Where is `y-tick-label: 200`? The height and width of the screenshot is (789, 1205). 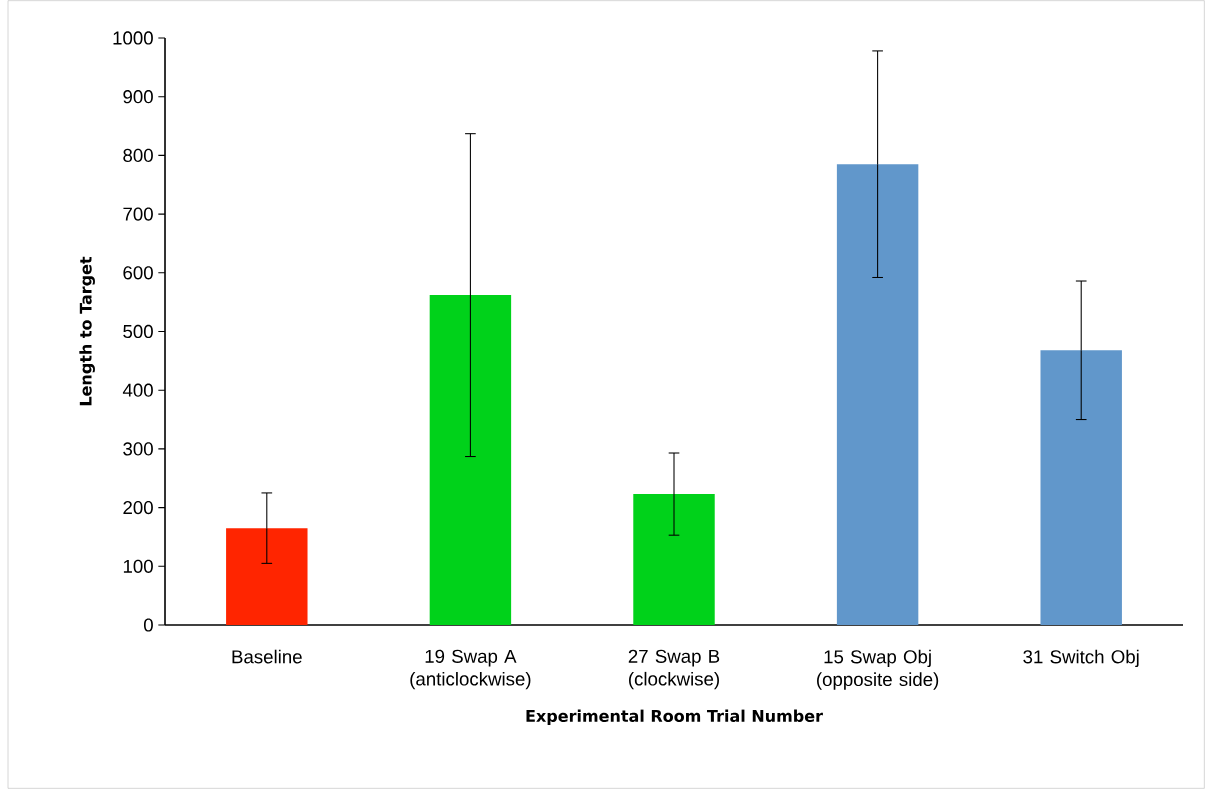 y-tick-label: 200 is located at coordinates (138, 507).